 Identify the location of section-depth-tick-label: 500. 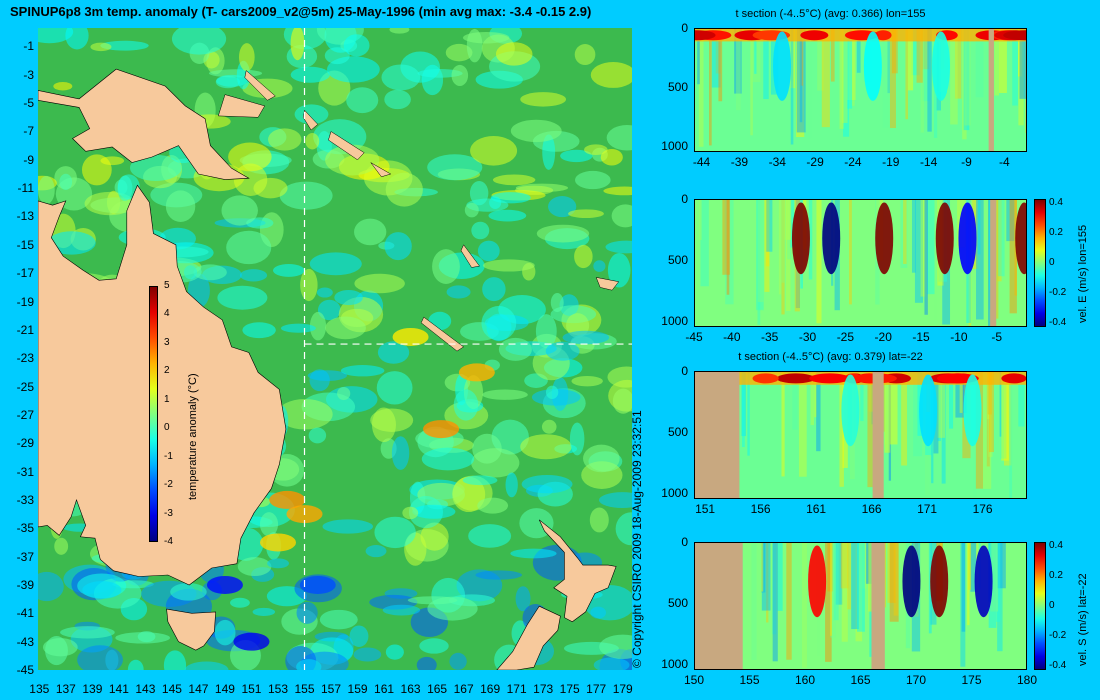
(677, 431).